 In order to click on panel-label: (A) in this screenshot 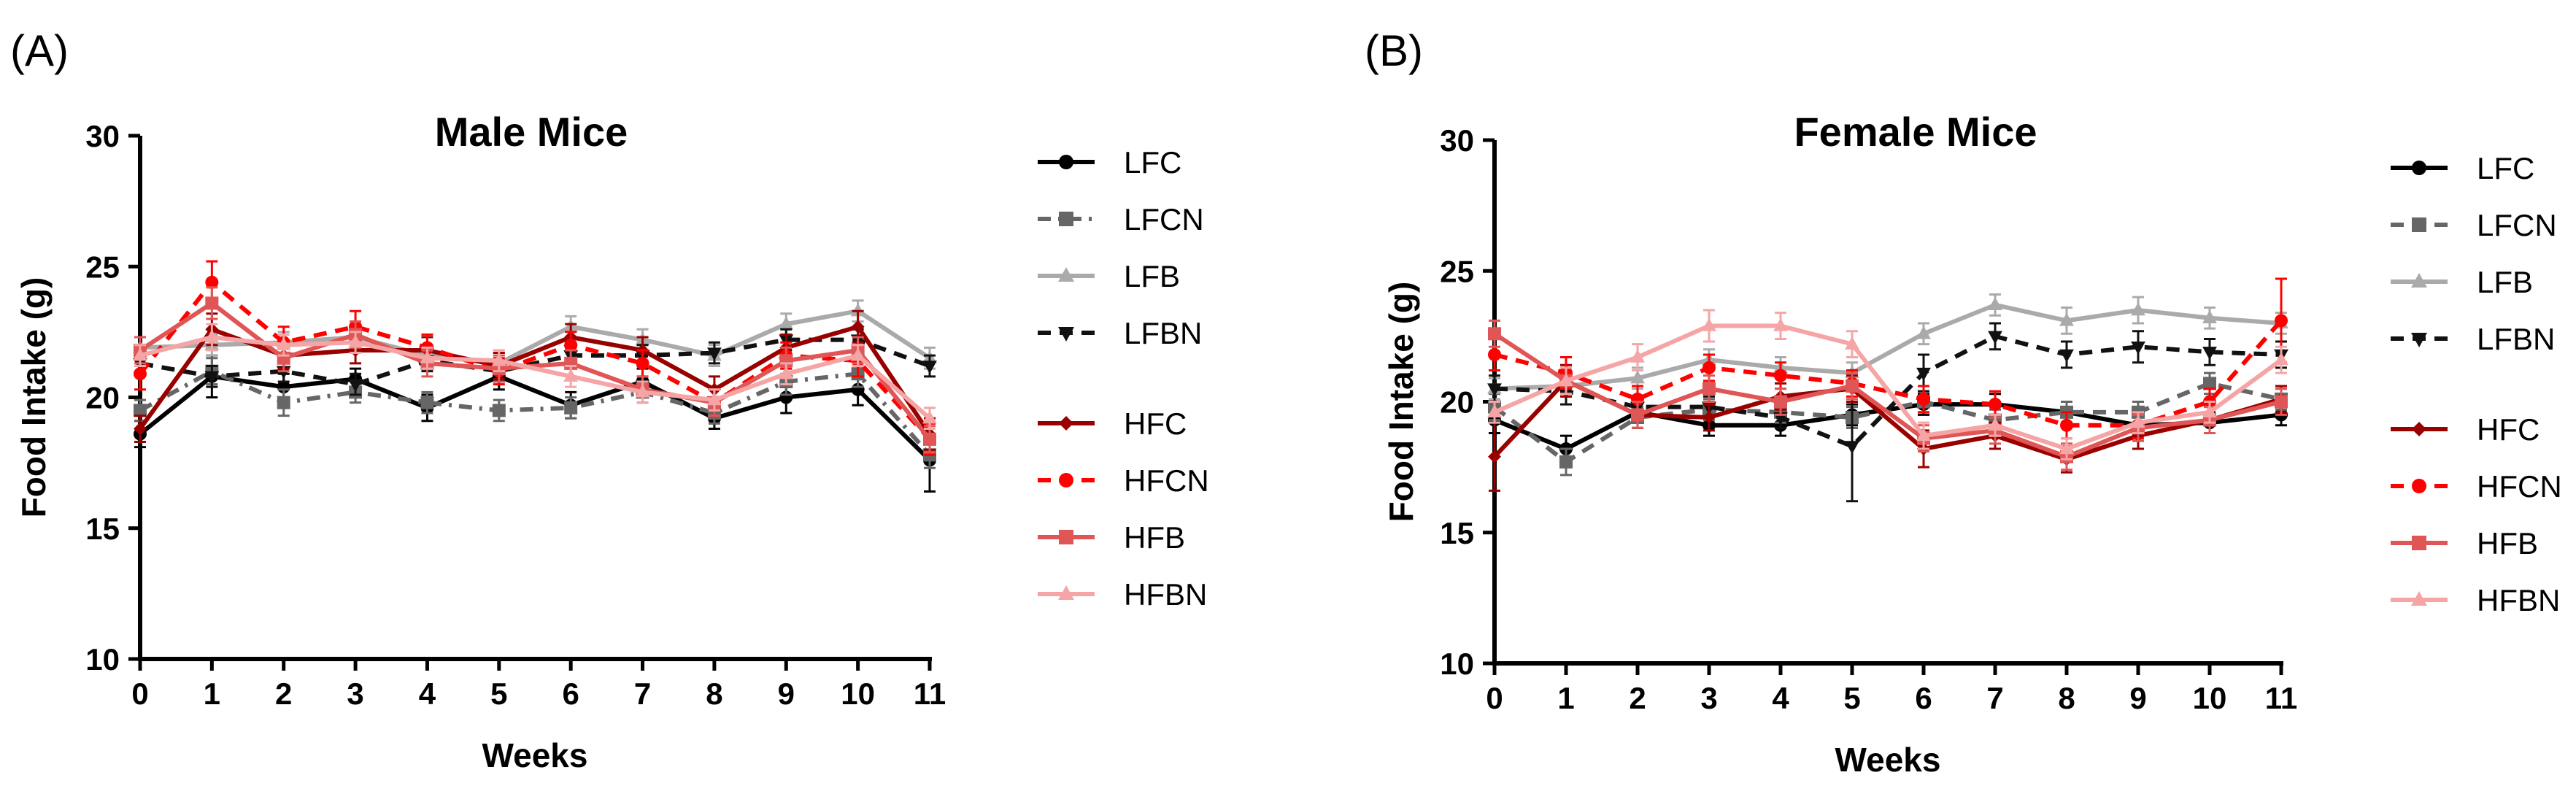, I will do `click(39, 50)`.